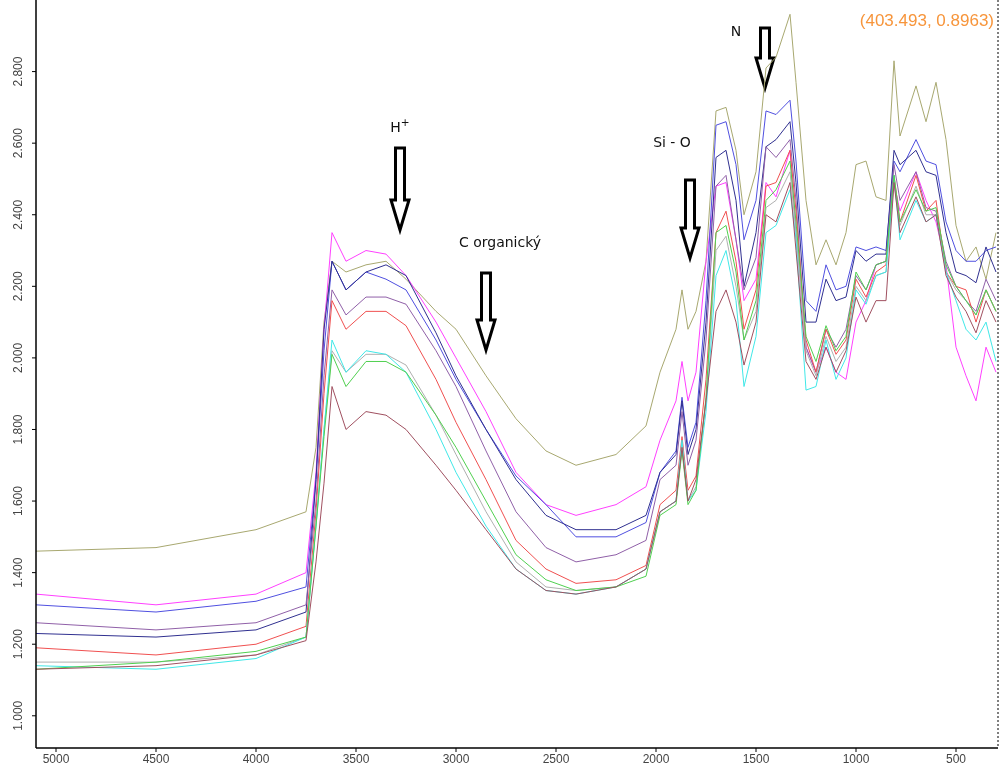 Image resolution: width=1001 pixels, height=765 pixels. What do you see at coordinates (18, 501) in the screenshot?
I see `y-tick-label: 1.600` at bounding box center [18, 501].